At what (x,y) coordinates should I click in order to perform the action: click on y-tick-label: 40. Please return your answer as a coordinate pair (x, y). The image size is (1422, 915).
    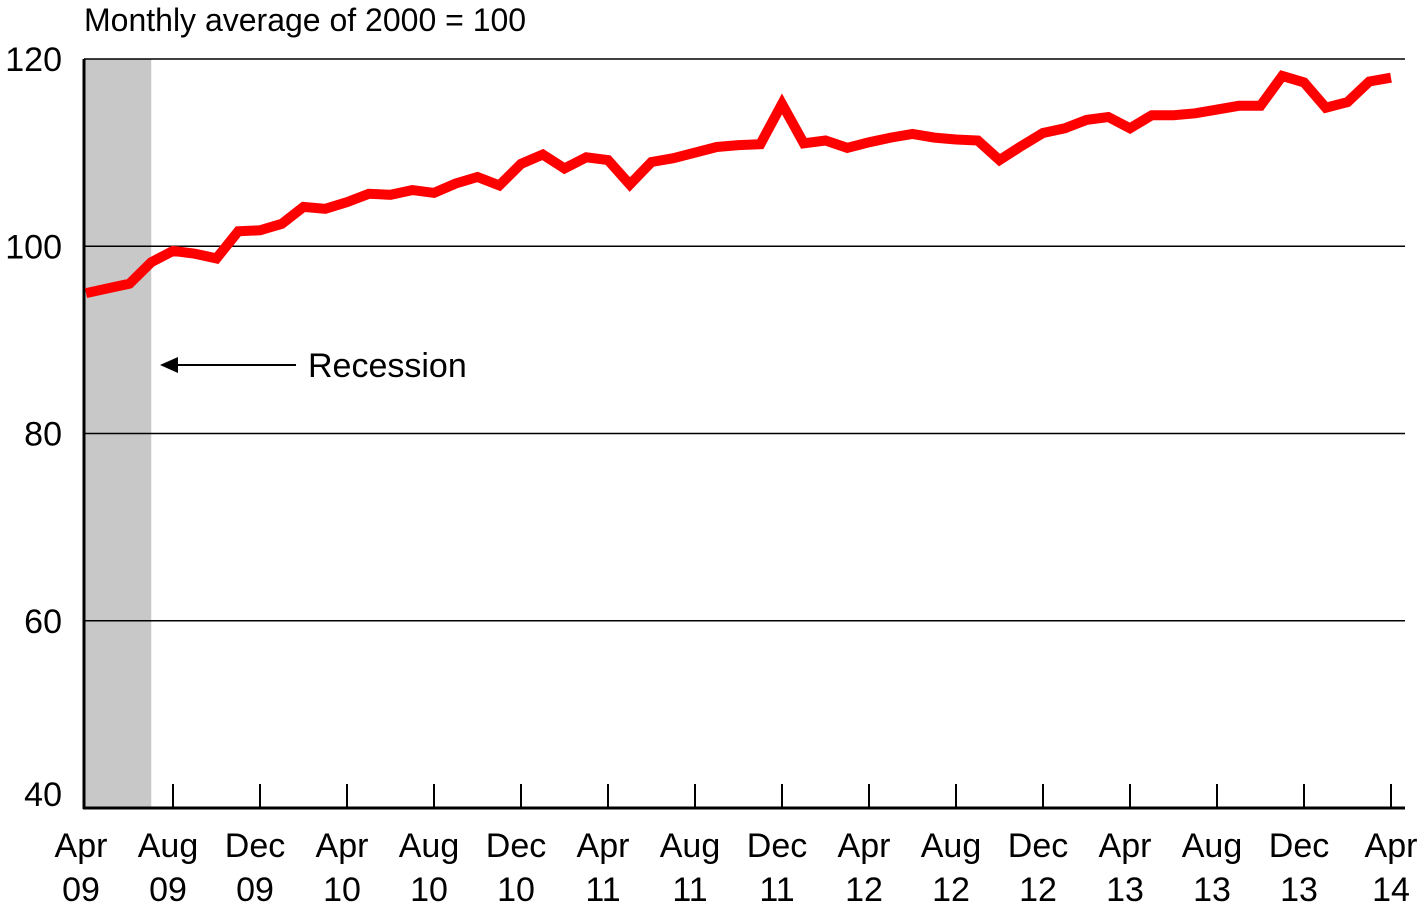
    Looking at the image, I should click on (43, 795).